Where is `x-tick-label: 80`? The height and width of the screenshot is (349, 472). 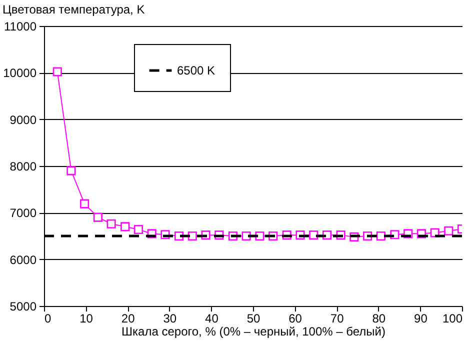
x-tick-label: 80 is located at coordinates (379, 319).